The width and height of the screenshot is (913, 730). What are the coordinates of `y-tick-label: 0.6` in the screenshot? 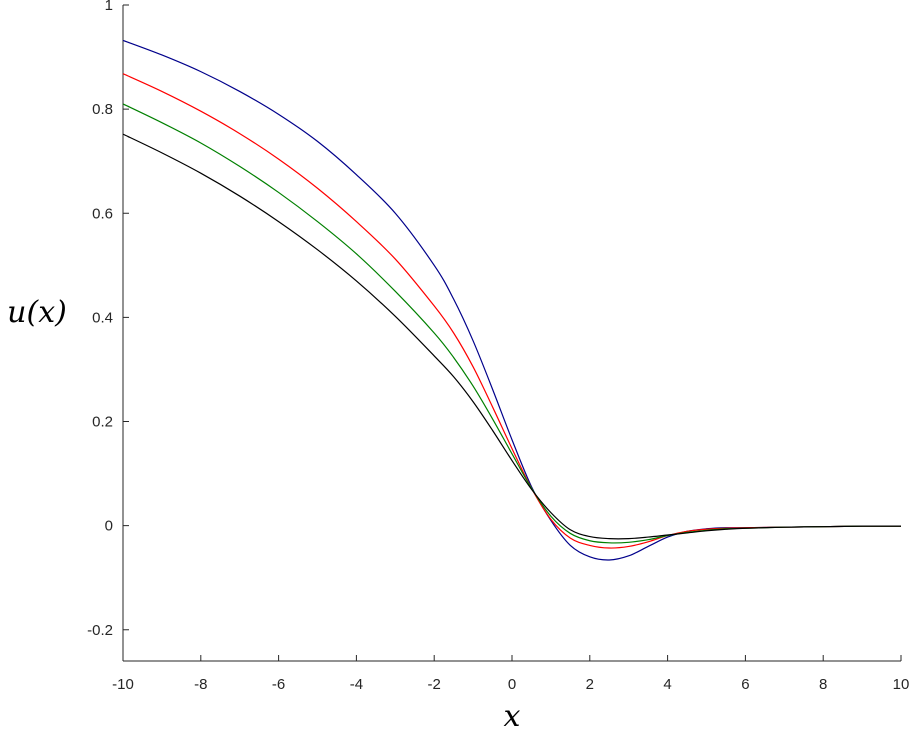 It's located at (102, 213).